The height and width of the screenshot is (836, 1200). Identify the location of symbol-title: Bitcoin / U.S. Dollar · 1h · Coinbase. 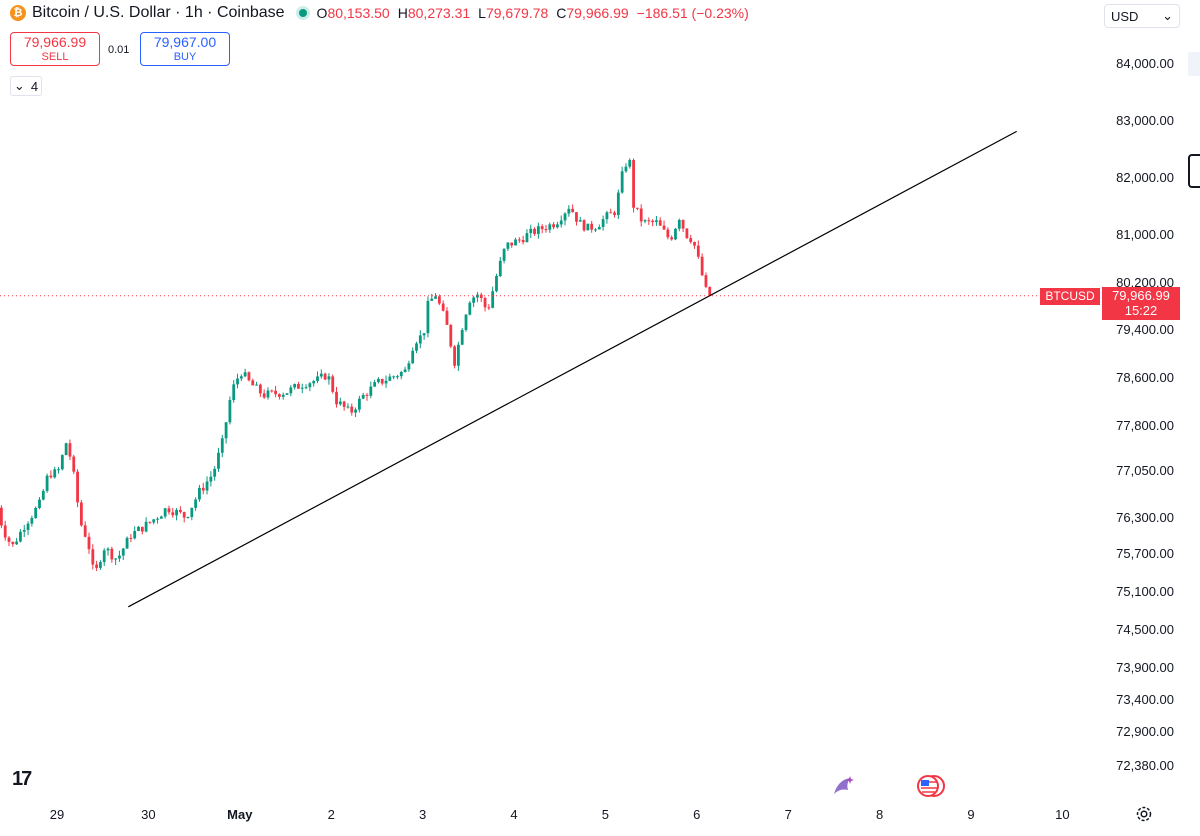
(158, 12).